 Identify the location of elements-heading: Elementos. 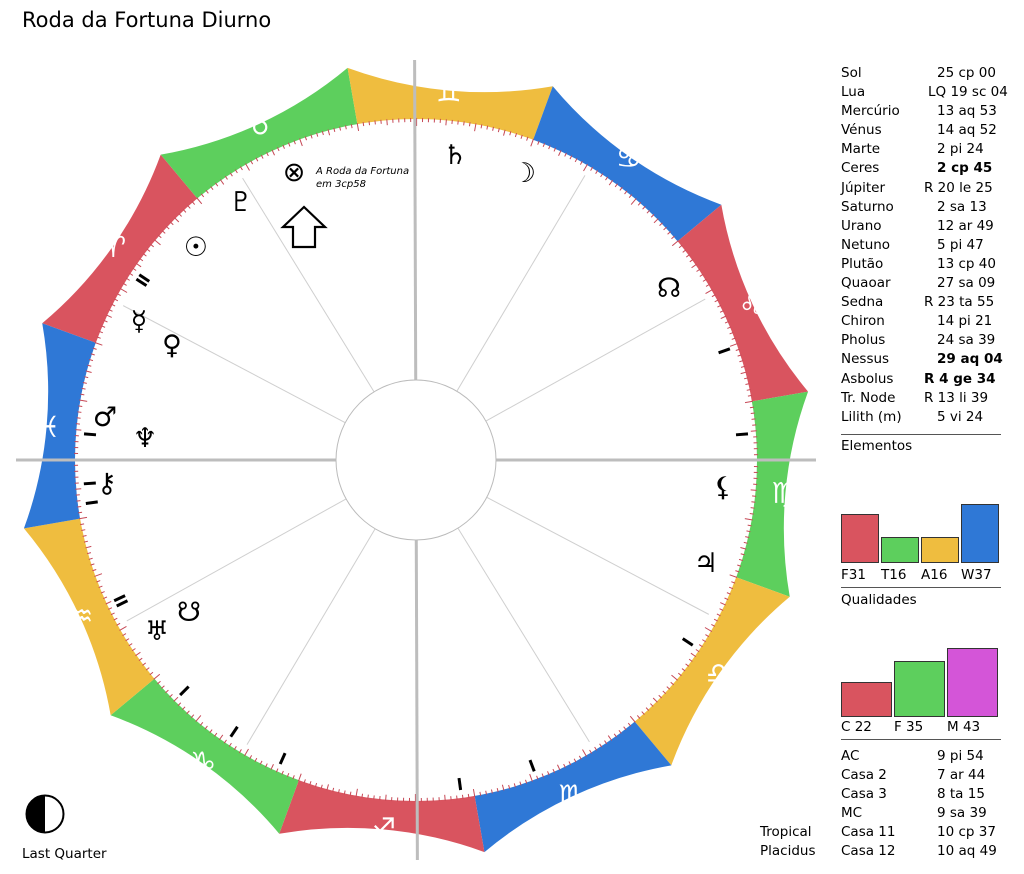
(877, 446).